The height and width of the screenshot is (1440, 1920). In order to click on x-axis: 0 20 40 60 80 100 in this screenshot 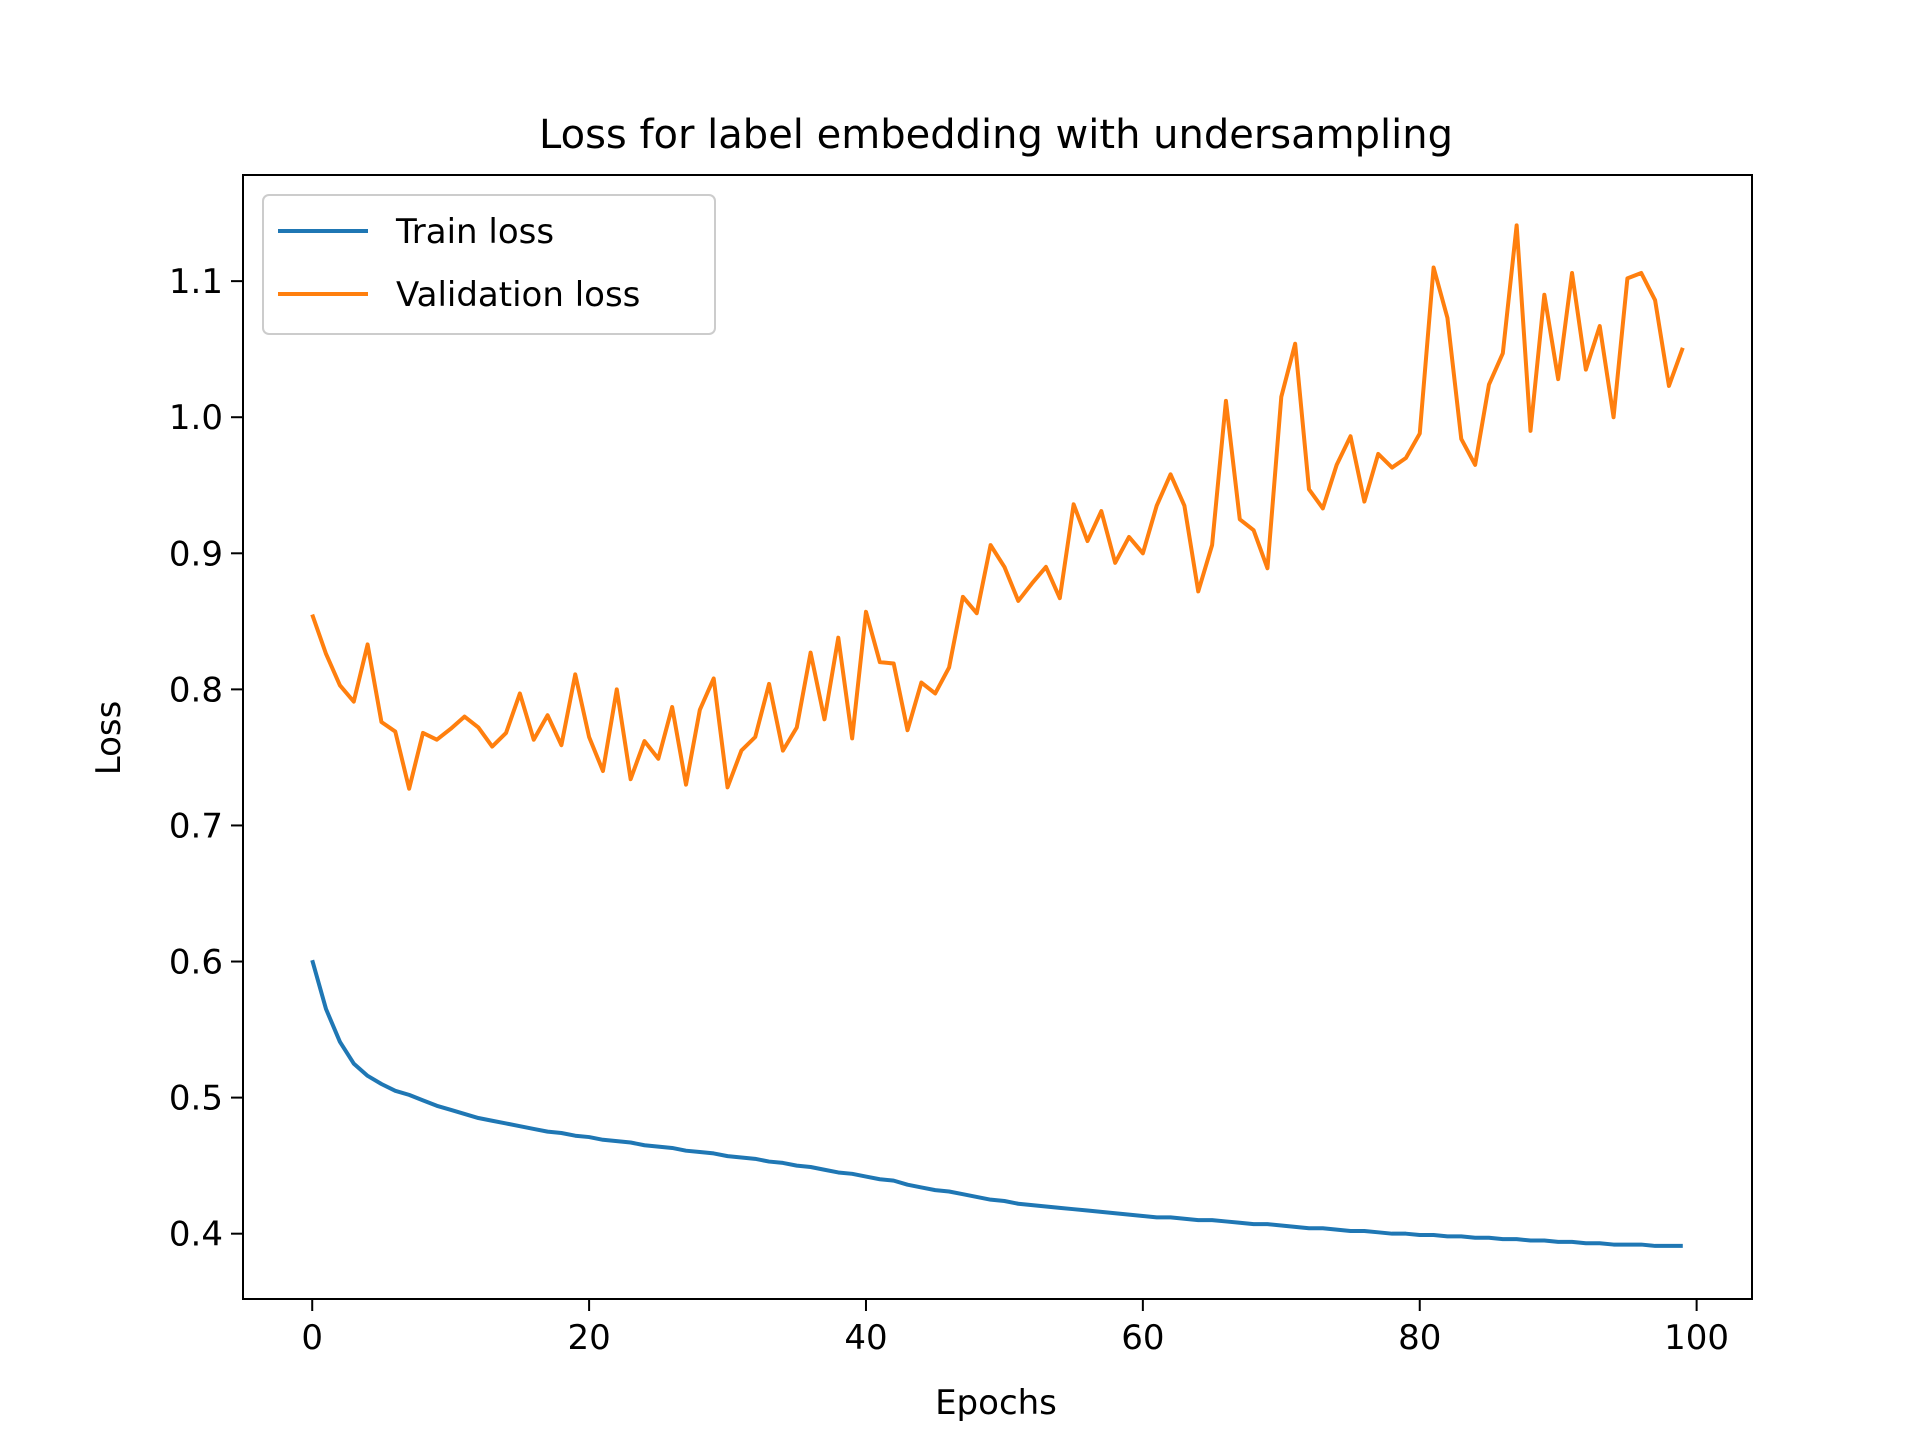, I will do `click(1015, 1328)`.